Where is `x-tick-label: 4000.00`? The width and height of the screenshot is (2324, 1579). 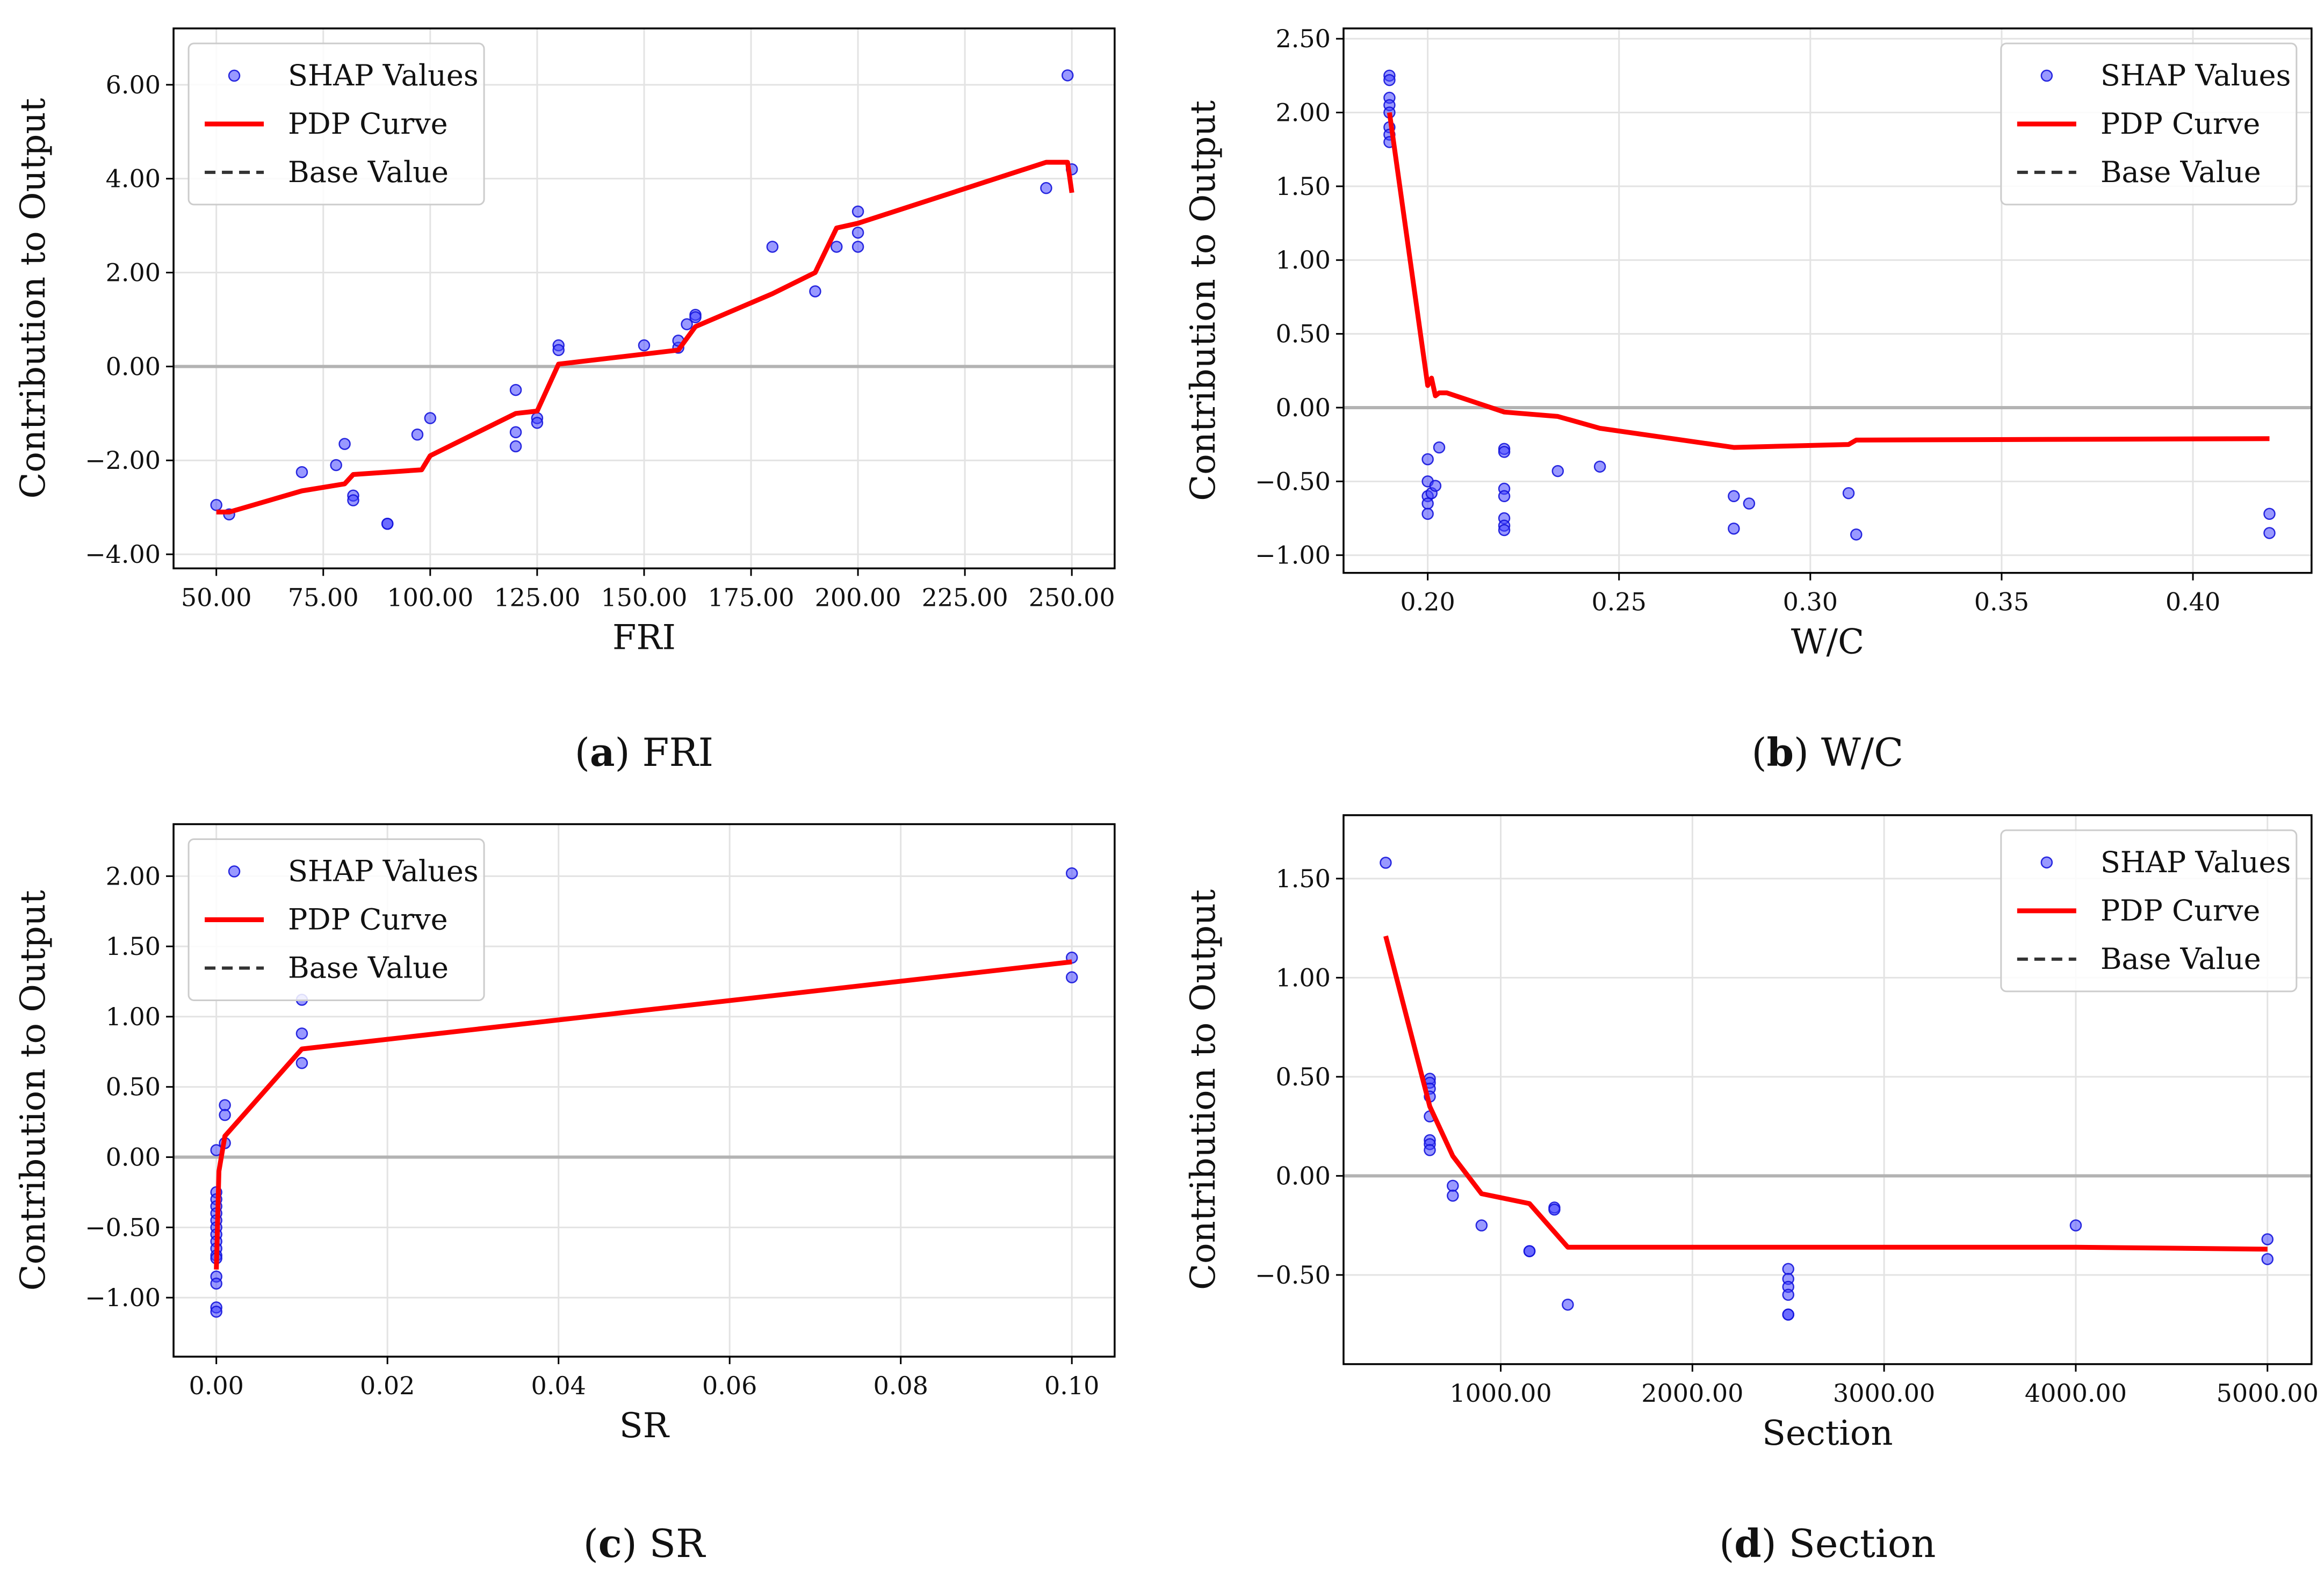 x-tick-label: 4000.00 is located at coordinates (2076, 1393).